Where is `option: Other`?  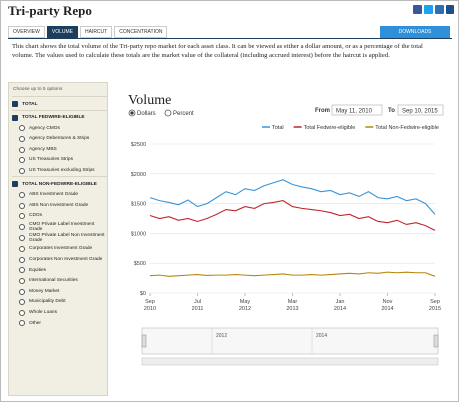
option: Other is located at coordinates (63, 323).